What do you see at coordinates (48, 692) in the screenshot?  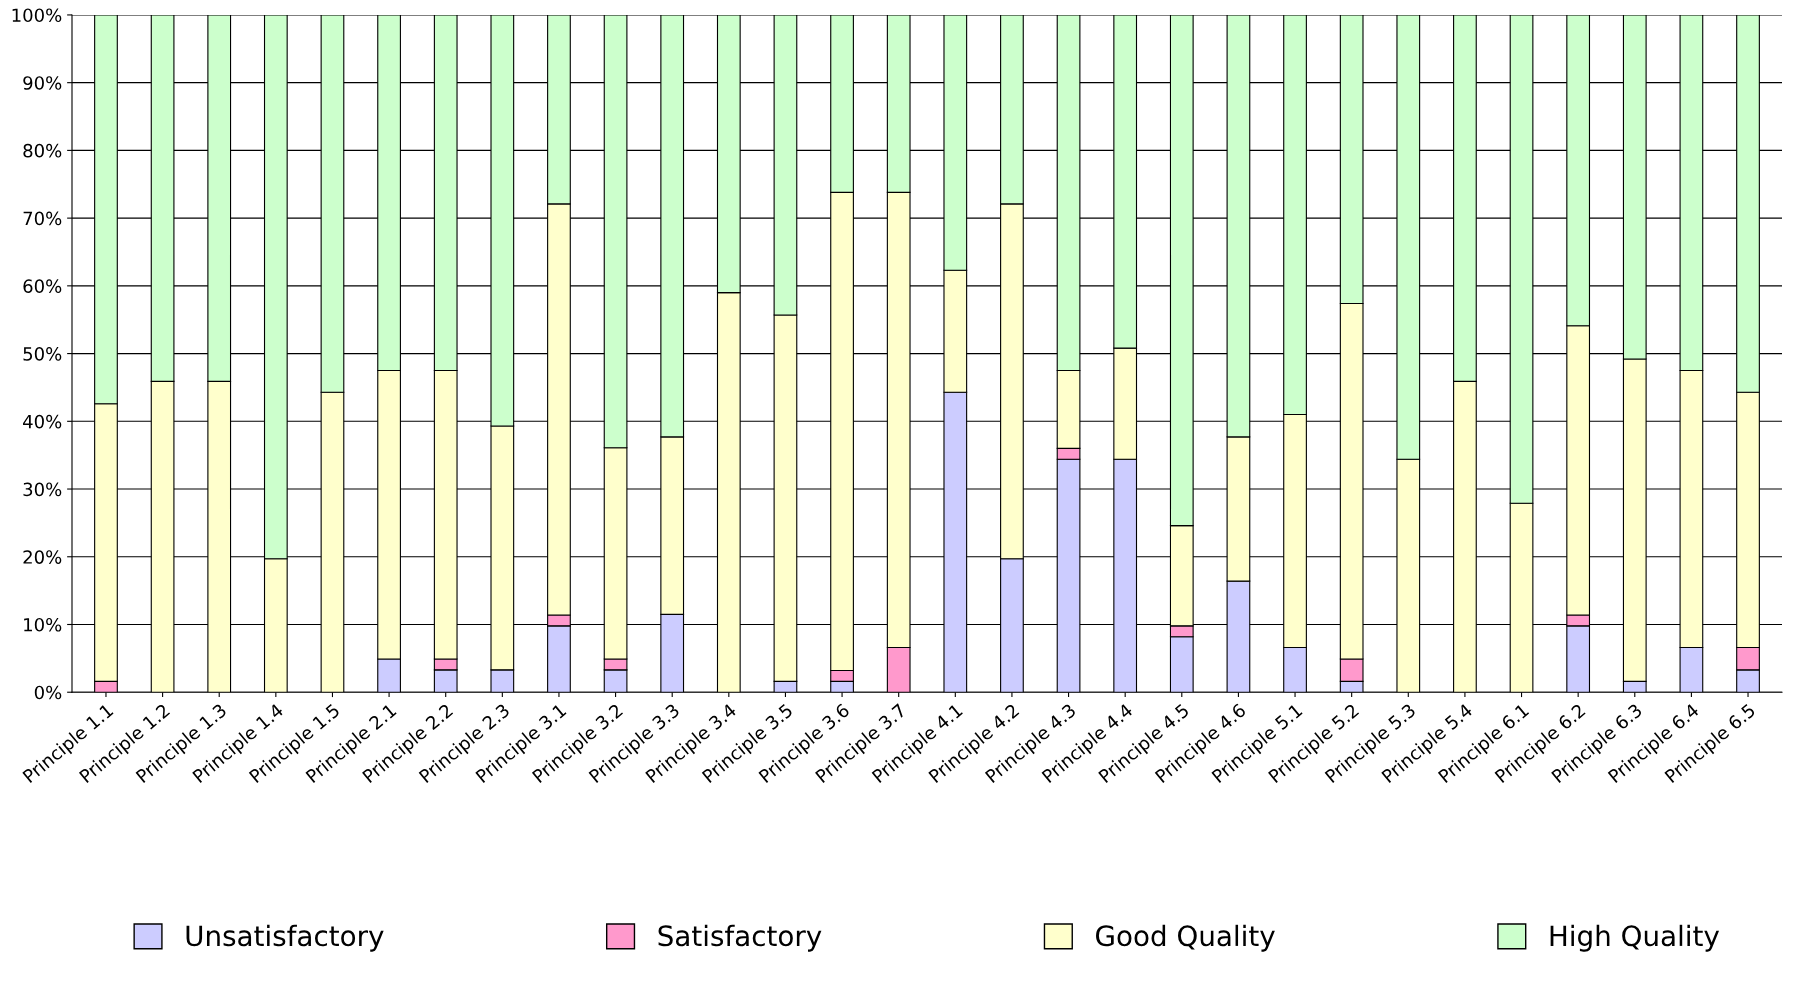 I see `y-tick-label: 0%` at bounding box center [48, 692].